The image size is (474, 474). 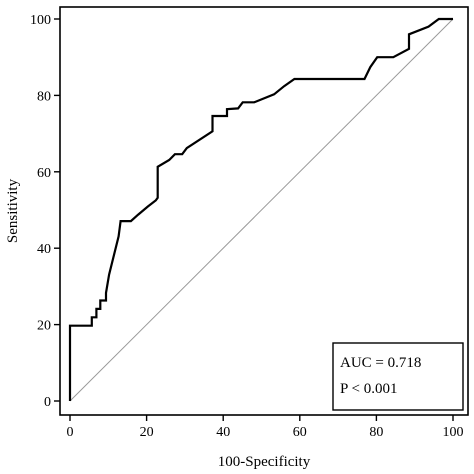 What do you see at coordinates (44, 326) in the screenshot?
I see `y-tick-label: 20` at bounding box center [44, 326].